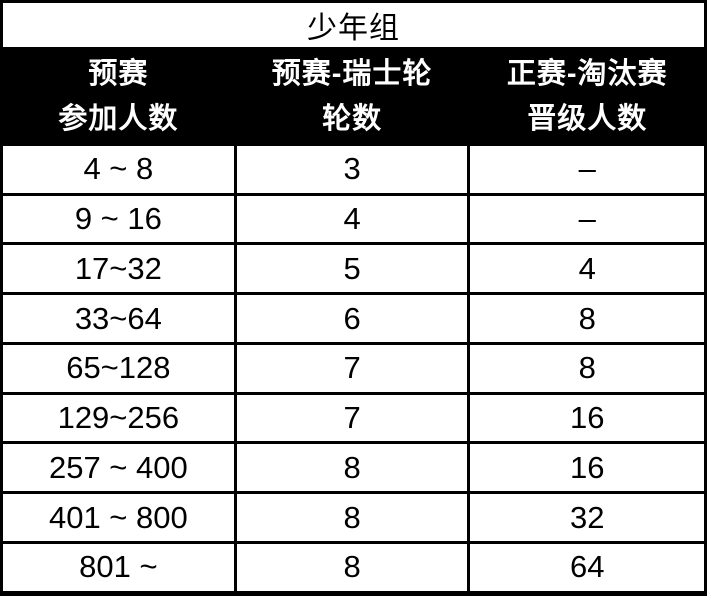 The width and height of the screenshot is (707, 596). What do you see at coordinates (118, 219) in the screenshot?
I see `cell-participants-range: 9 ~ 16` at bounding box center [118, 219].